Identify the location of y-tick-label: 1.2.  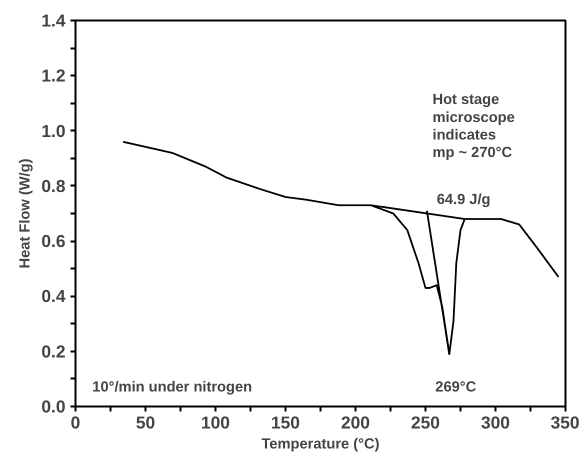
(53, 76).